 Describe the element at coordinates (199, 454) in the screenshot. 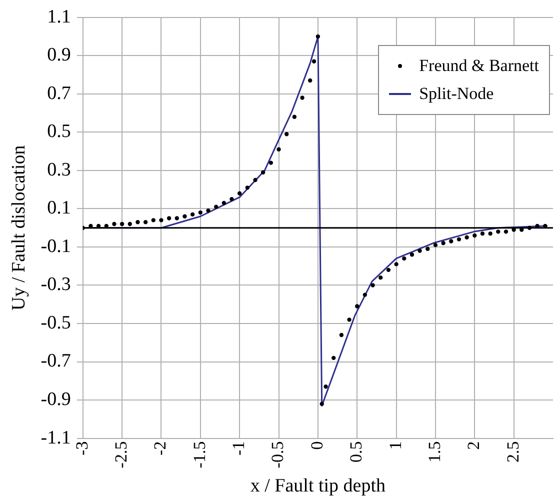

I see `x-tick-label: -1.5` at that location.